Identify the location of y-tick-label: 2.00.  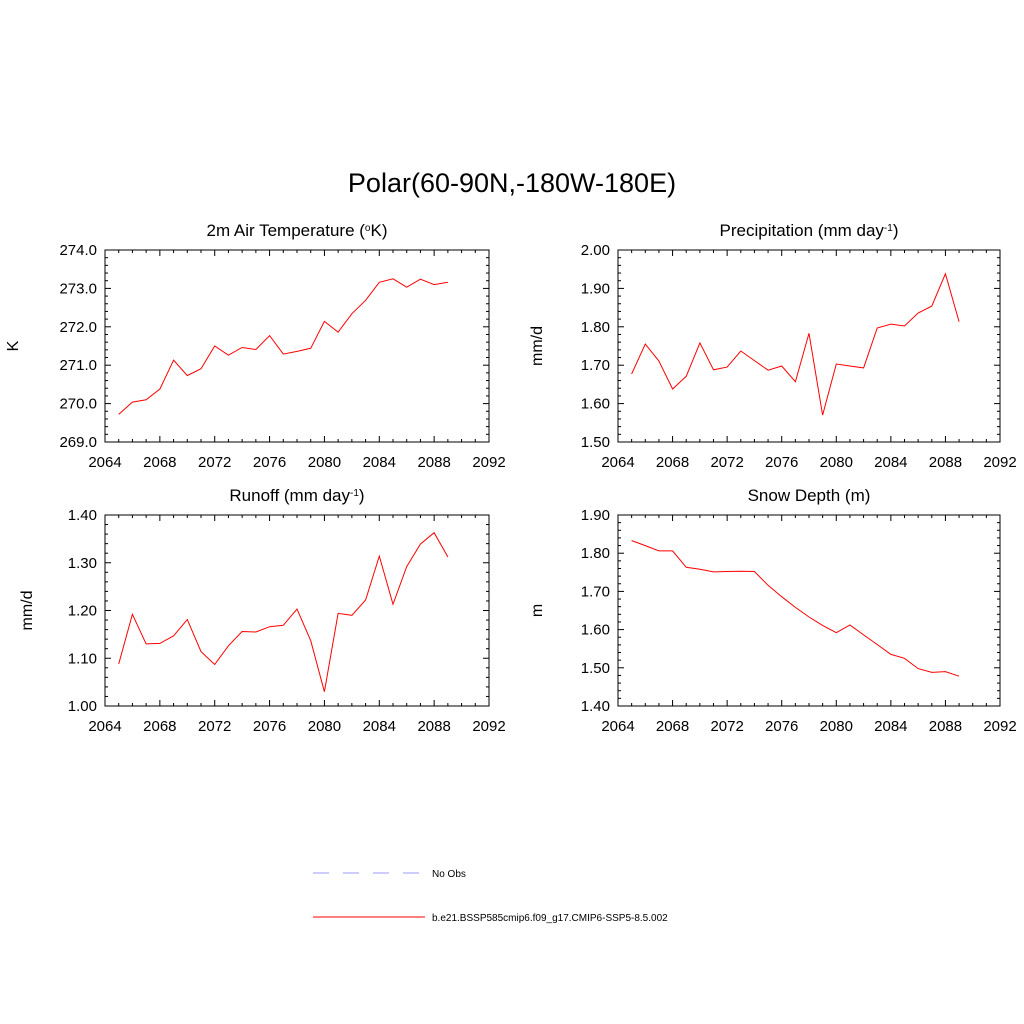
(595, 250).